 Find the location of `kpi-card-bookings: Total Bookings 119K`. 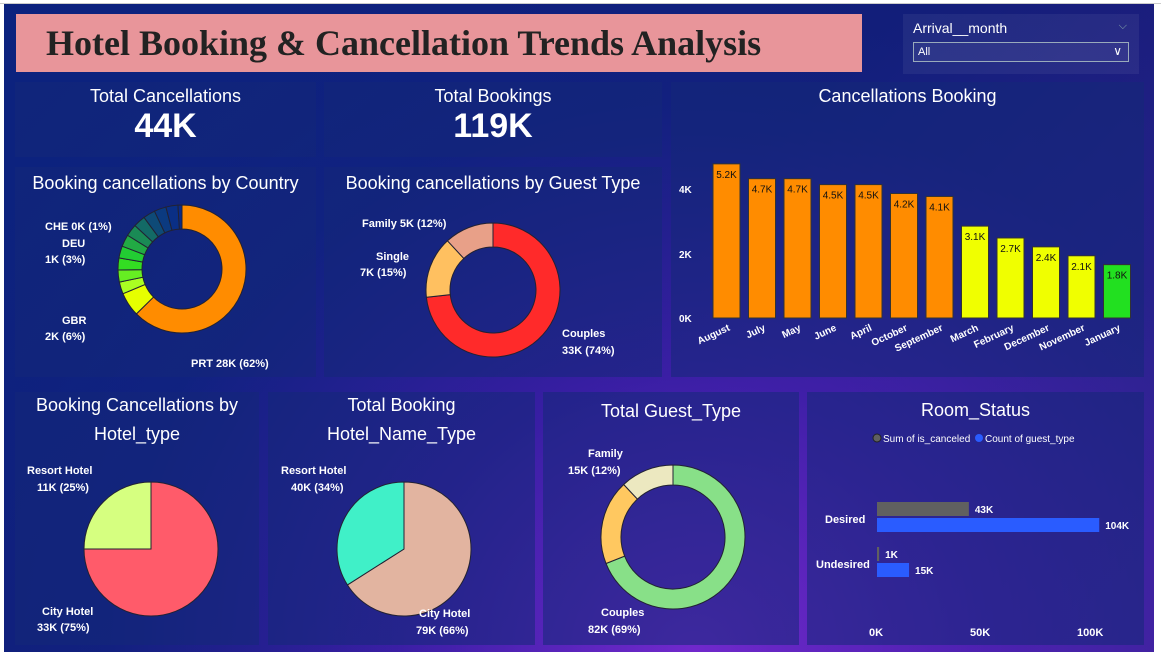

kpi-card-bookings: Total Bookings 119K is located at coordinates (493, 119).